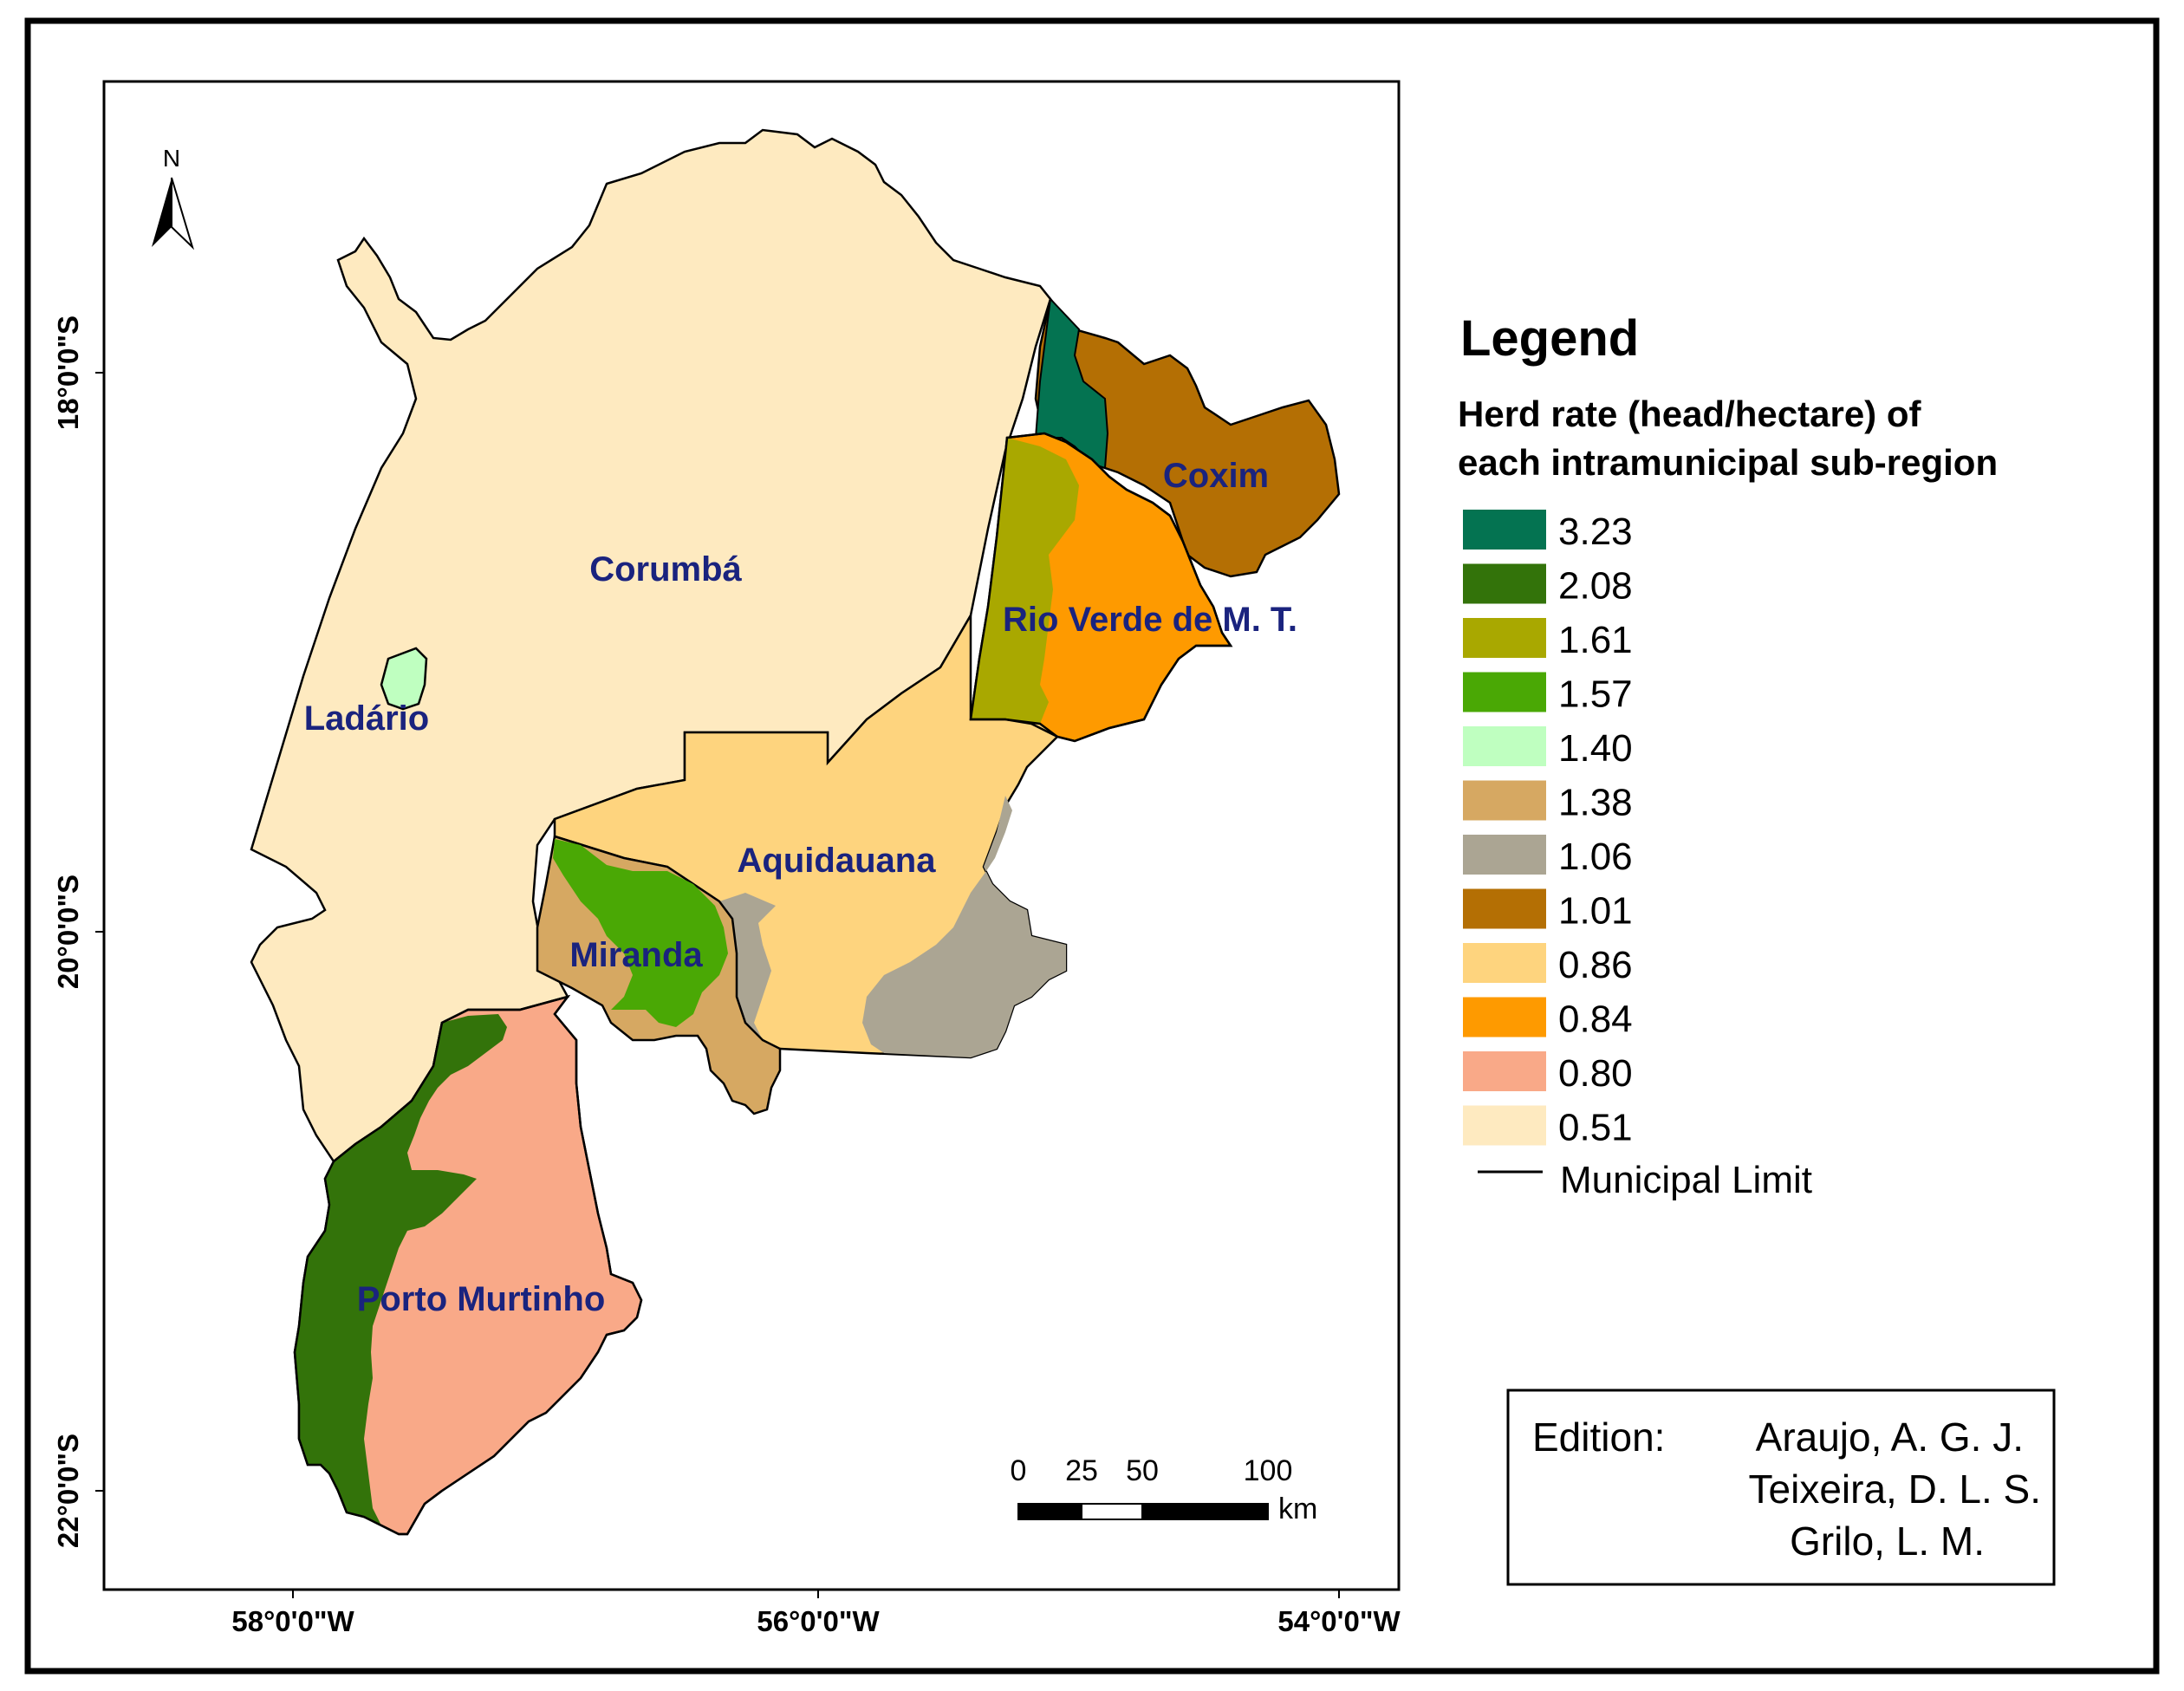 This screenshot has width=2184, height=1691. What do you see at coordinates (1595, 1073) in the screenshot?
I see `legend-value: 0.80` at bounding box center [1595, 1073].